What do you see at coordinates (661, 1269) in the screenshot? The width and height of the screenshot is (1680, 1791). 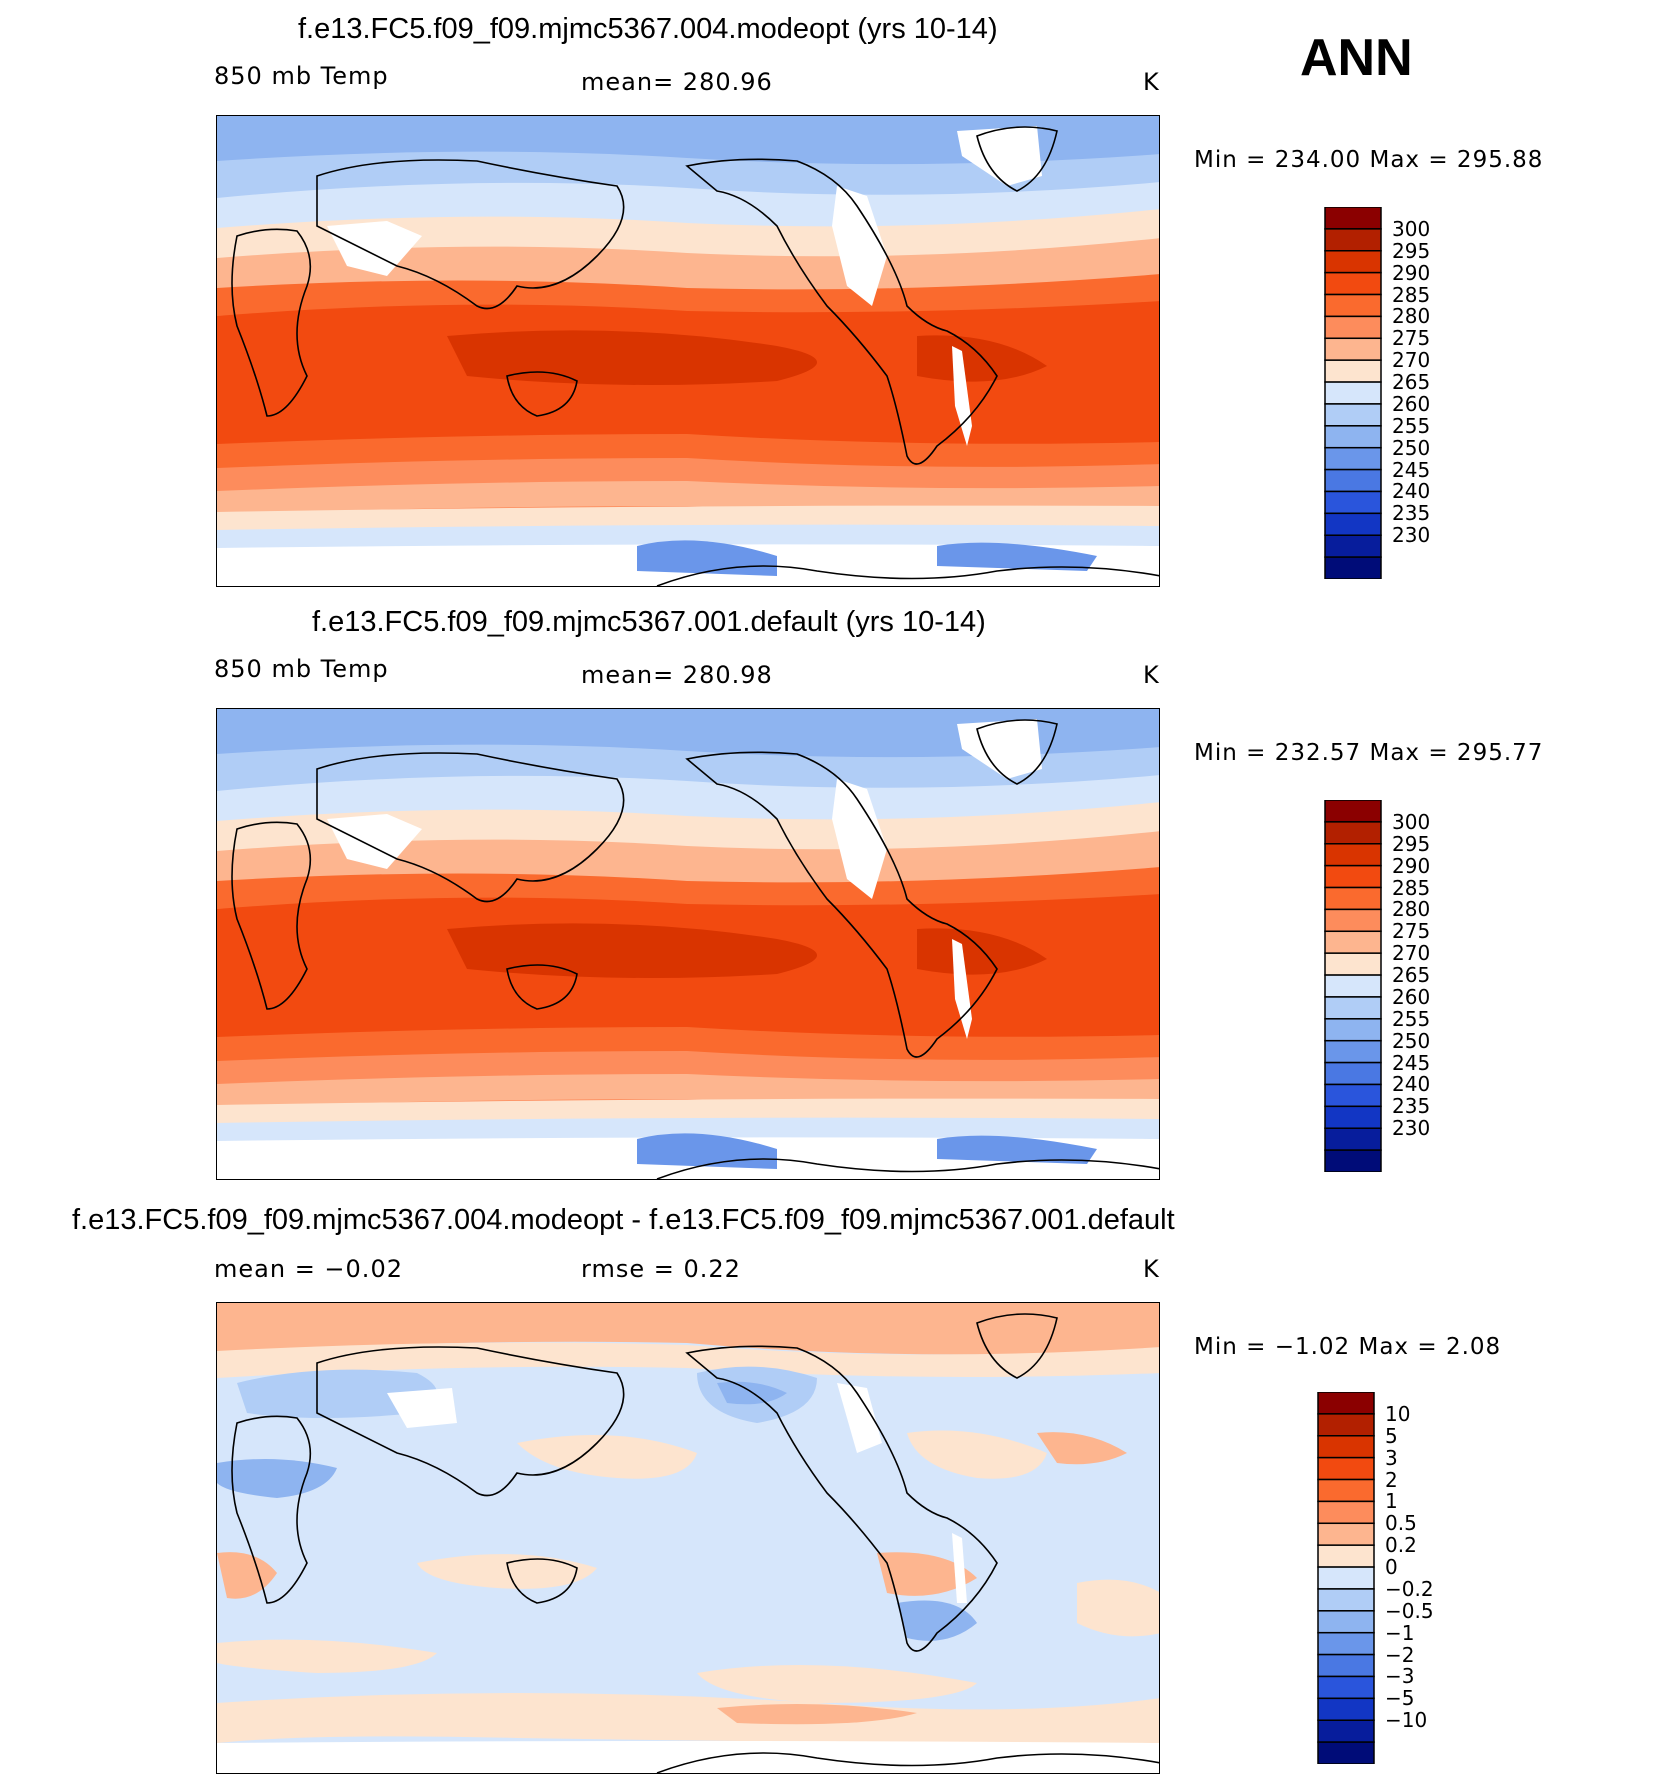 I see `panel3-rmse-label: rmse = 0.22` at bounding box center [661, 1269].